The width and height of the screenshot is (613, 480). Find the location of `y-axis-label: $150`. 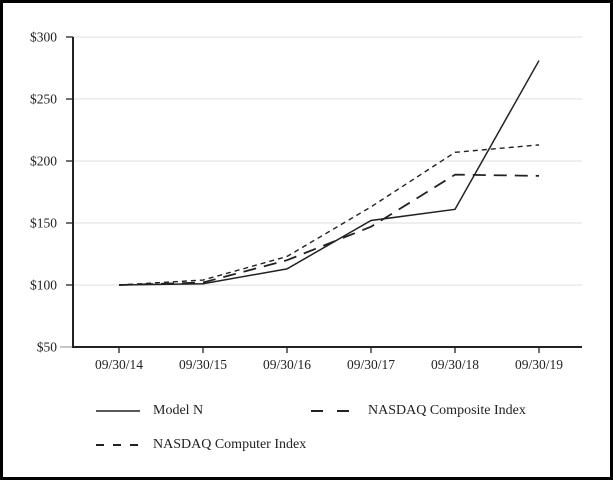

y-axis-label: $150 is located at coordinates (43, 223).